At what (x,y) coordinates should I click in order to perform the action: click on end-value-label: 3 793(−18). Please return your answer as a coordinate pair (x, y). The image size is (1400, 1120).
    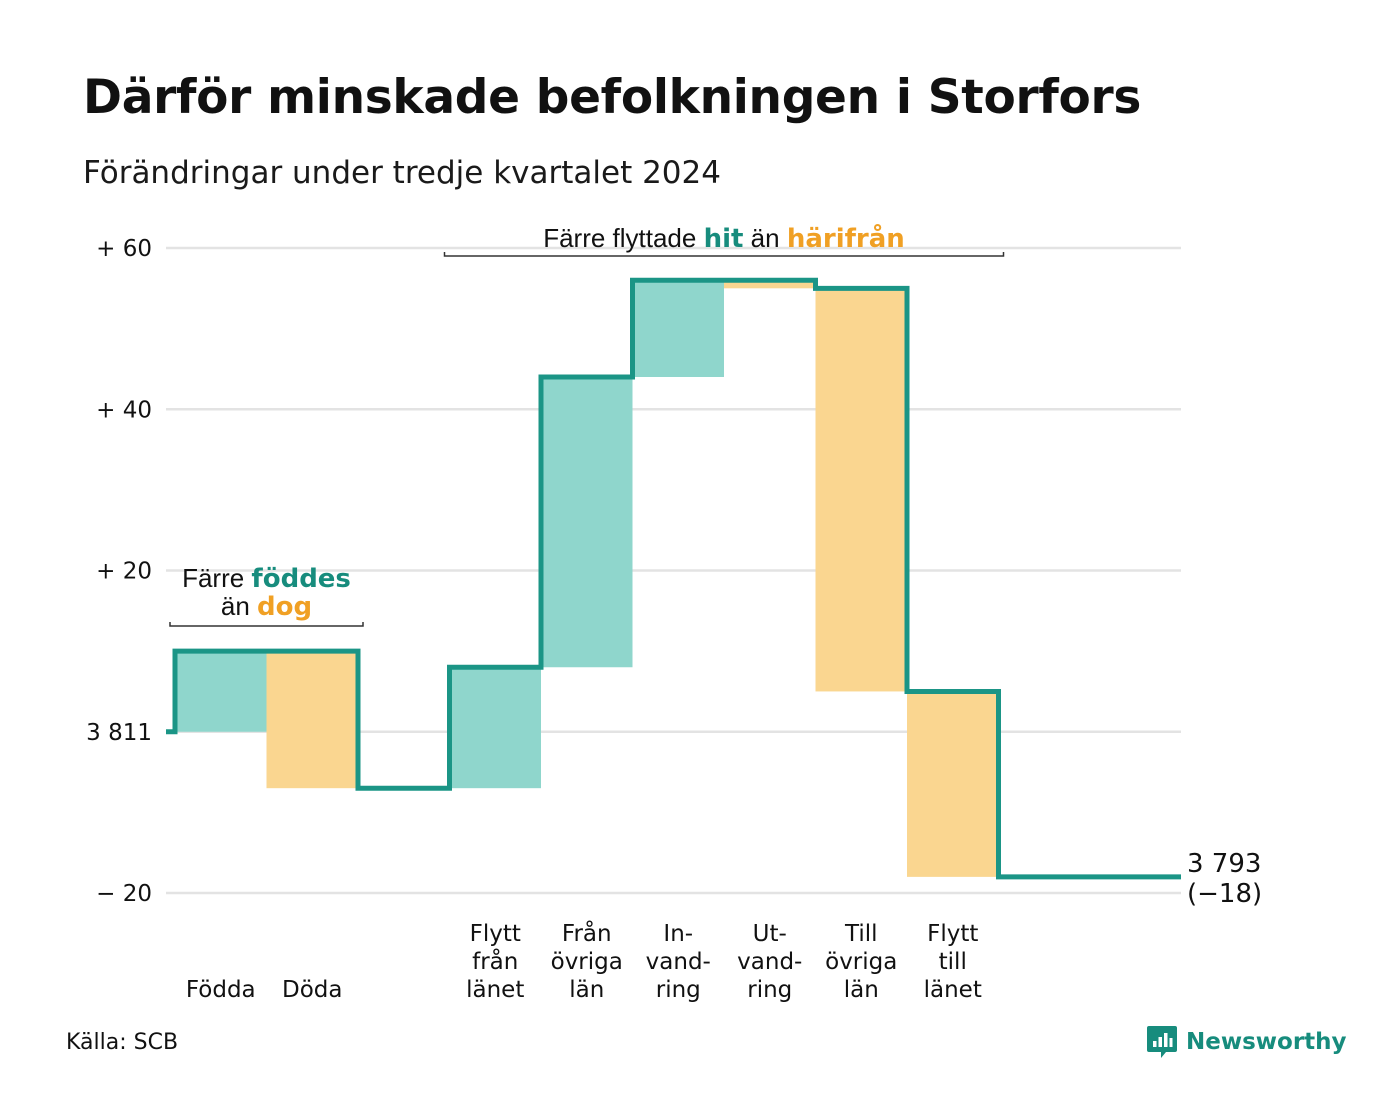
    Looking at the image, I should click on (1224, 879).